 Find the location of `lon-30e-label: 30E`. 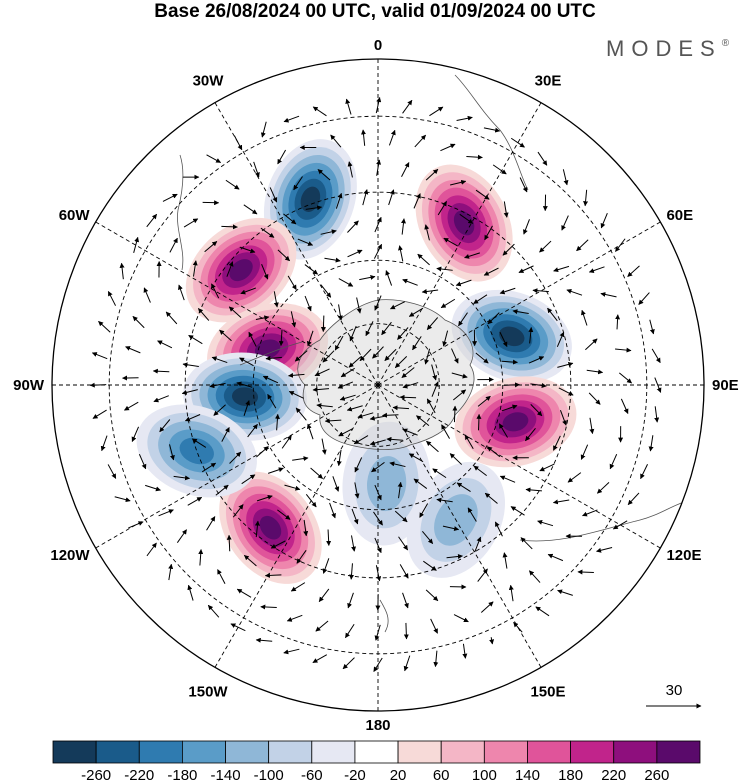

lon-30e-label: 30E is located at coordinates (548, 81).